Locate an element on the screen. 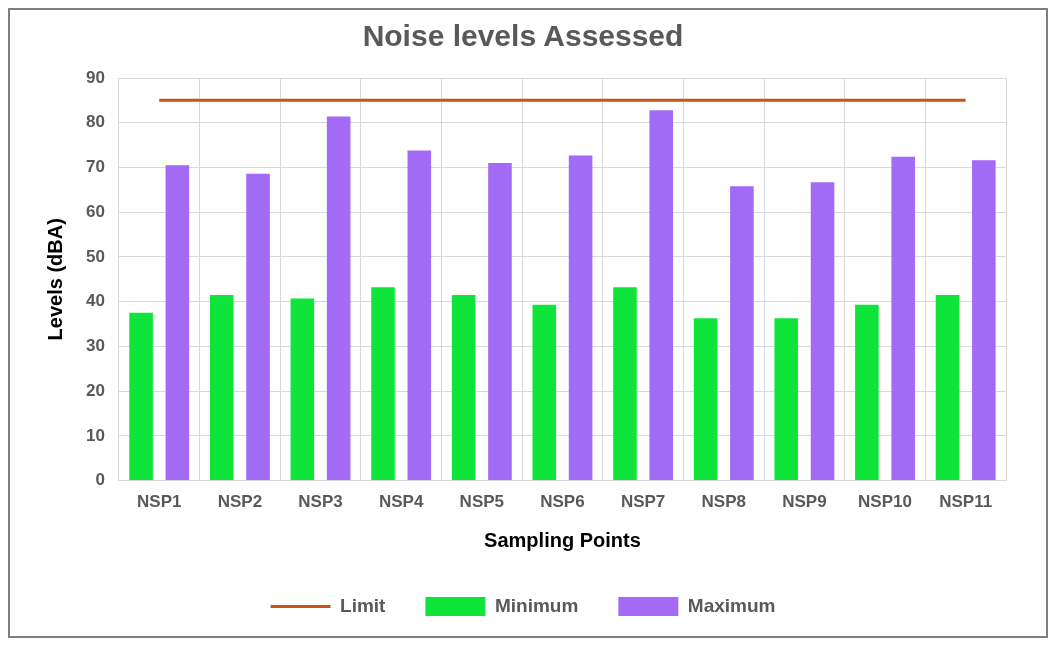 The height and width of the screenshot is (651, 1061). legend-label: Maximum is located at coordinates (731, 605).